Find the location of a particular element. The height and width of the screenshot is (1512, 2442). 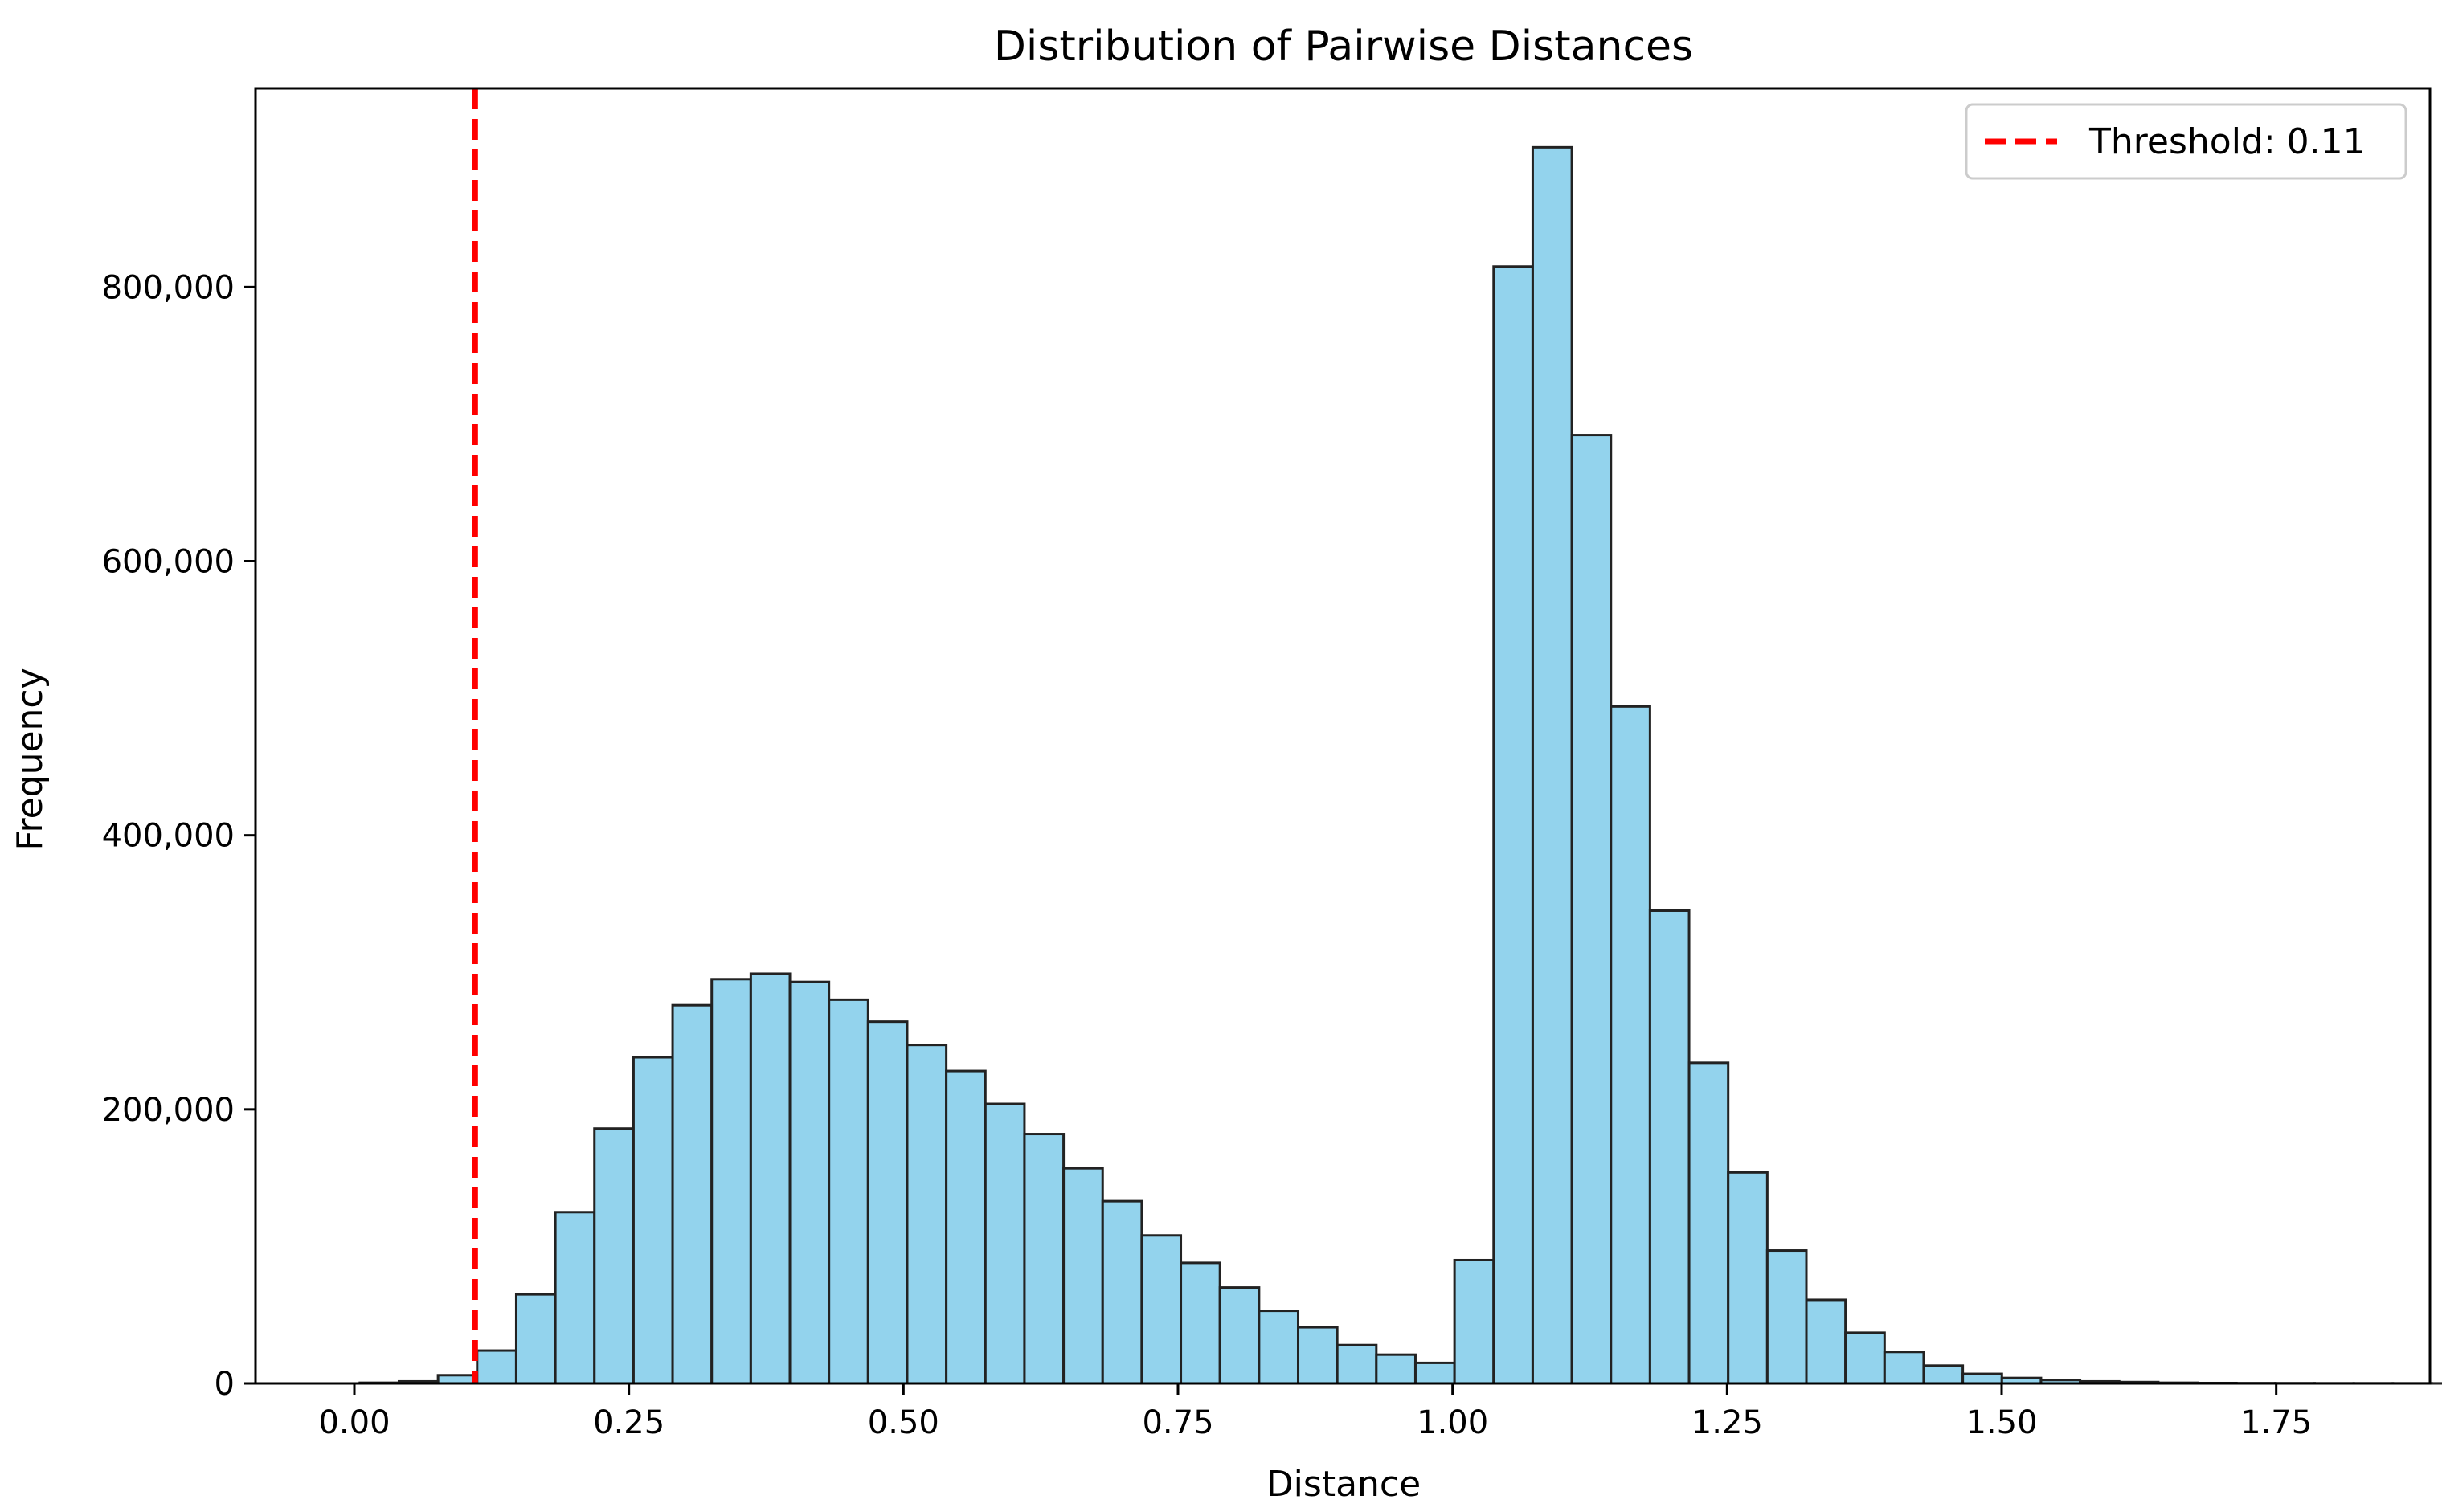

x-tick-label: 1.25 is located at coordinates (1727, 1422).